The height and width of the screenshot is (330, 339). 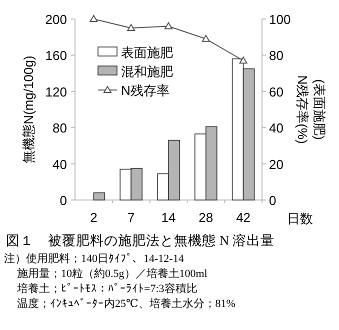 What do you see at coordinates (276, 128) in the screenshot?
I see `y2-tick-label: 40` at bounding box center [276, 128].